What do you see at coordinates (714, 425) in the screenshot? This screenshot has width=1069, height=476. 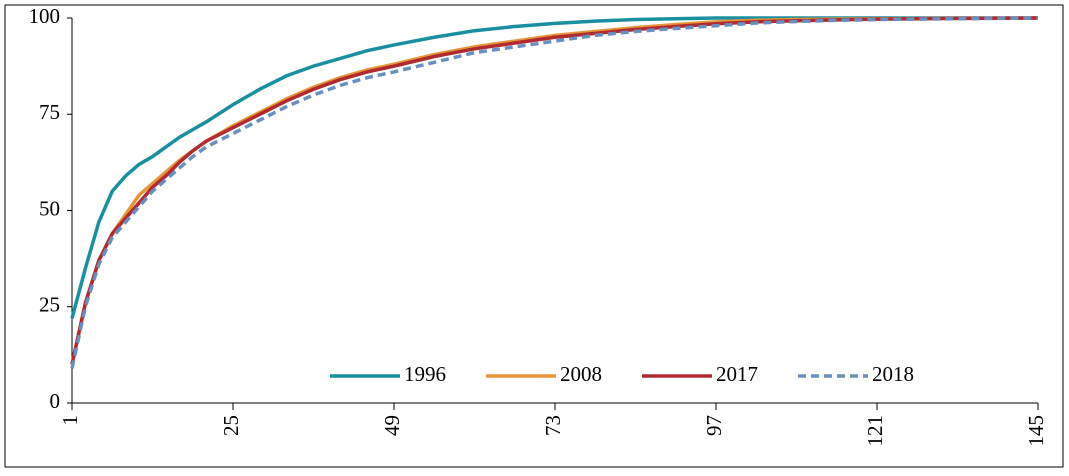 I see `x-tick-label: 97` at bounding box center [714, 425].